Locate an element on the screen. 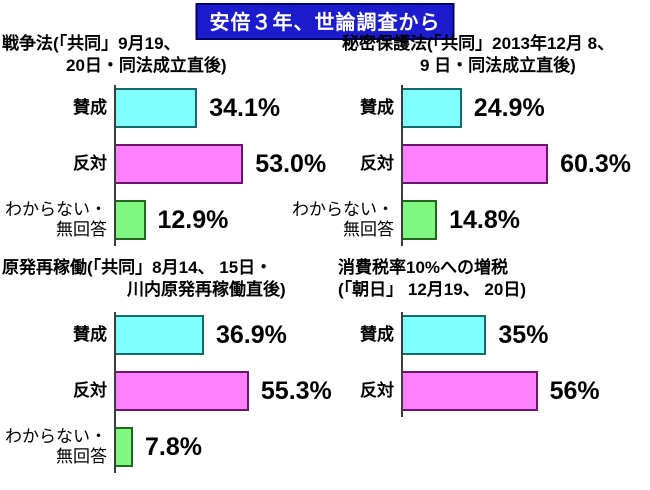 The height and width of the screenshot is (490, 650). bar-value: 60.3% is located at coordinates (595, 163).